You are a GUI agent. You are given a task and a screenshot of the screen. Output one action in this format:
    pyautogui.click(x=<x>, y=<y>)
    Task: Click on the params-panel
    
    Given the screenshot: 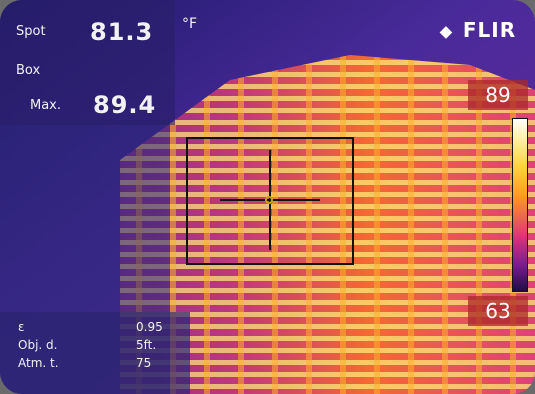 What is the action you would take?
    pyautogui.click(x=95, y=353)
    